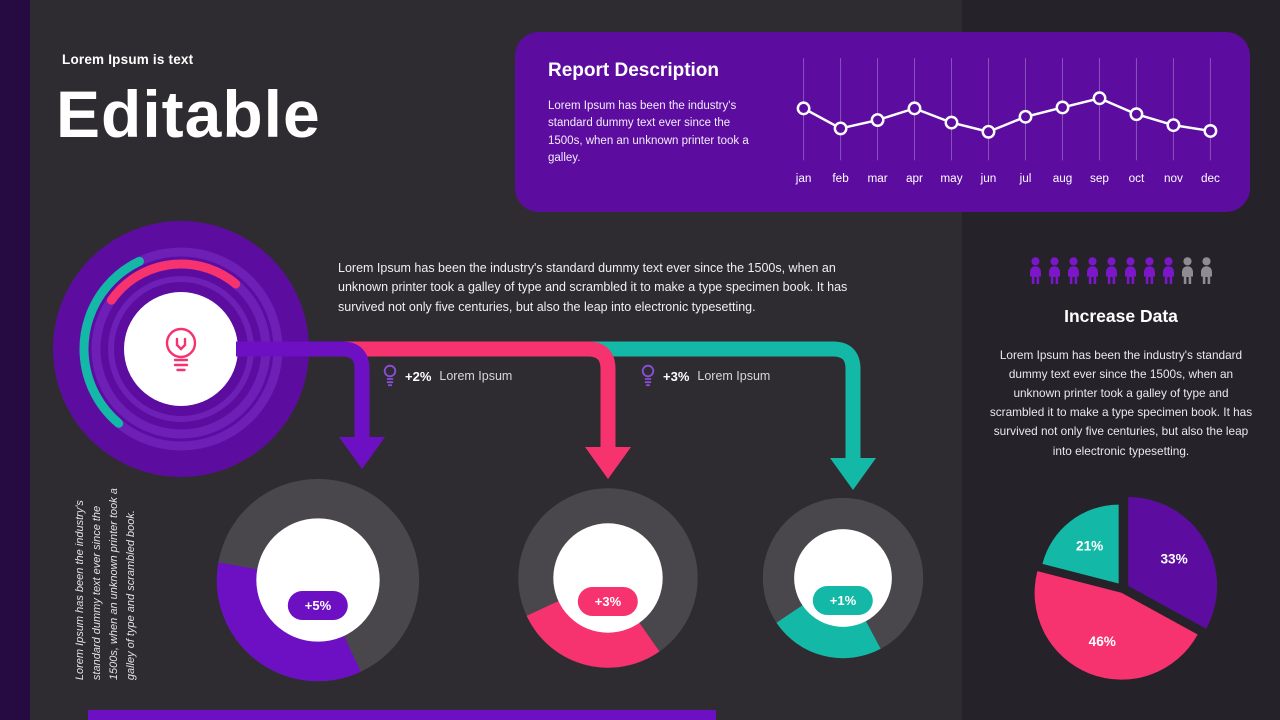  I want to click on month-label: mar, so click(877, 178).